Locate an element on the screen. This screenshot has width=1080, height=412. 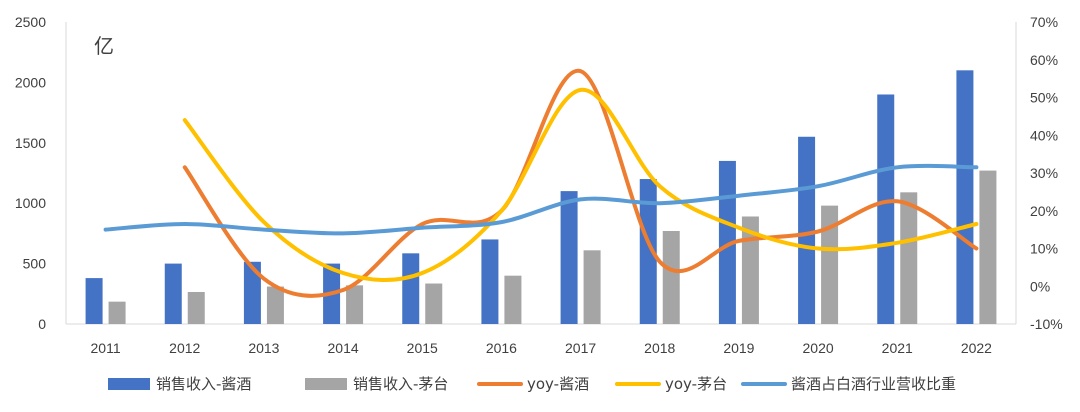
y-right-tick-label: 30% is located at coordinates (1044, 173).